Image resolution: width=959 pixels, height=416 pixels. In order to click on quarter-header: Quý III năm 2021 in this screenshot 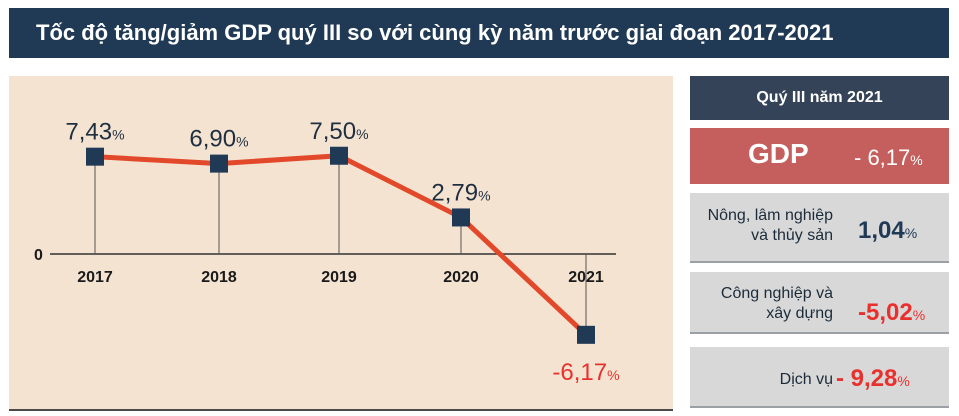, I will do `click(819, 98)`.